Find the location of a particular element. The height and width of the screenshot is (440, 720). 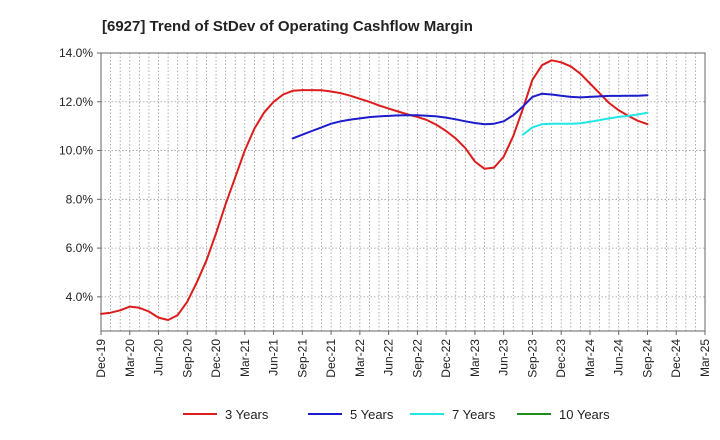

x-tick-label: Dec-21 is located at coordinates (331, 358).